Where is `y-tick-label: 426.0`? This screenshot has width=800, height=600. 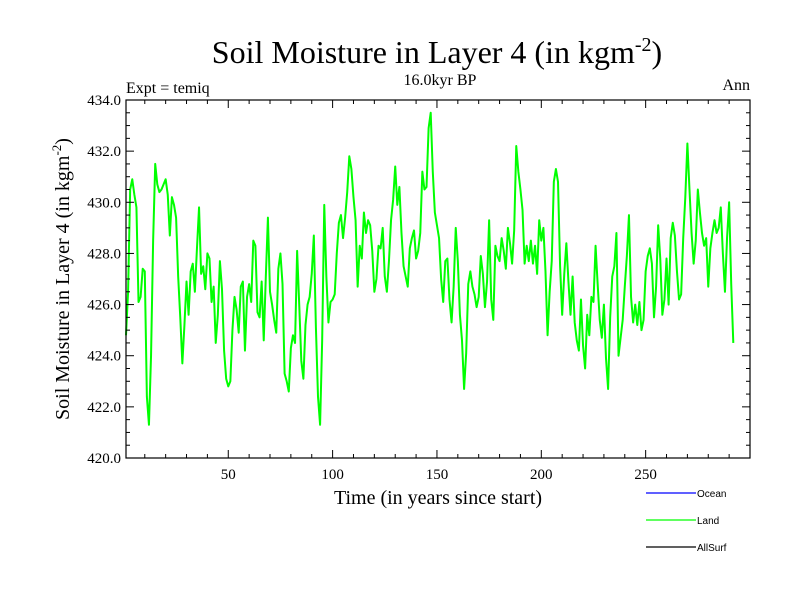
y-tick-label: 426.0 is located at coordinates (104, 306).